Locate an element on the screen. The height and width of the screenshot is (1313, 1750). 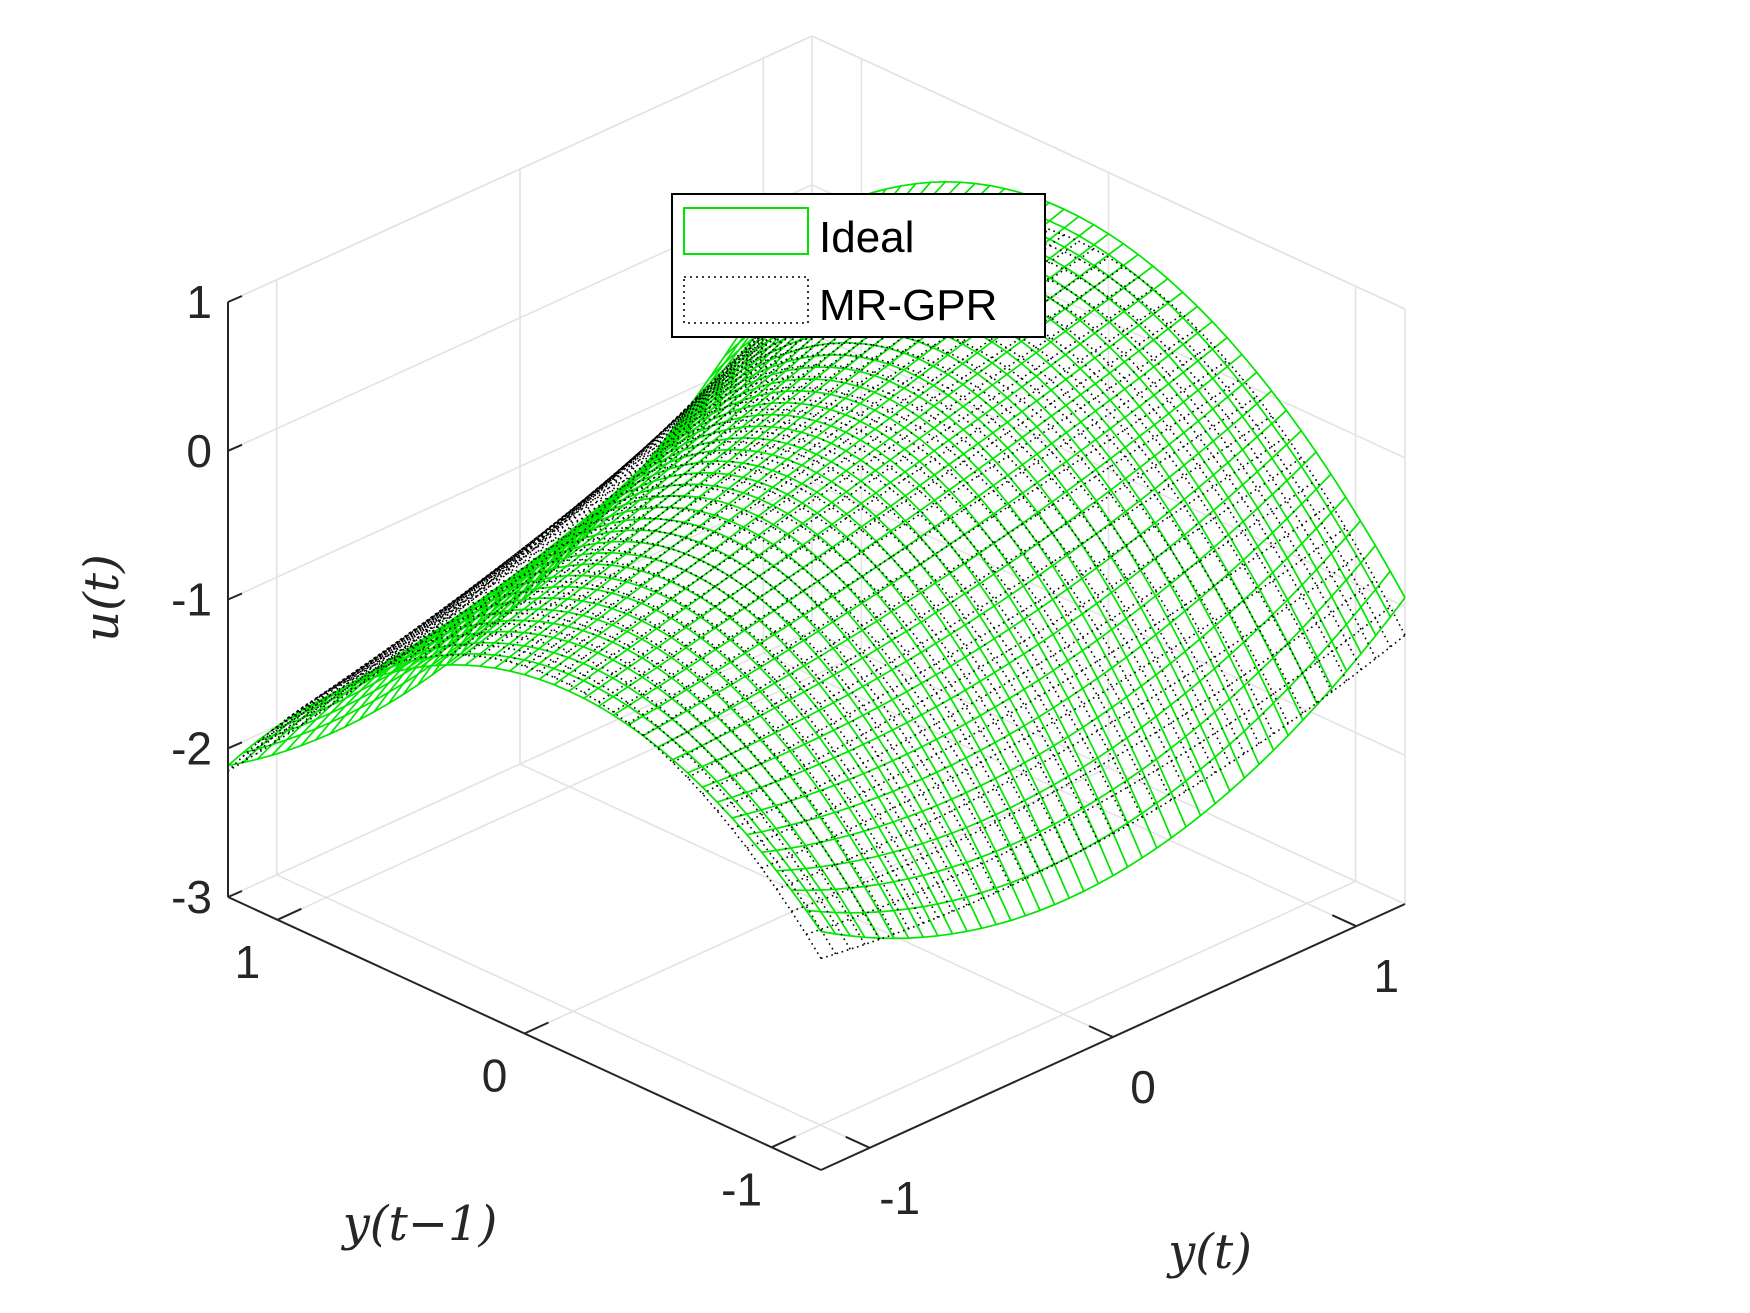
y-axis-label: y(t−1) is located at coordinates (419, 1224).